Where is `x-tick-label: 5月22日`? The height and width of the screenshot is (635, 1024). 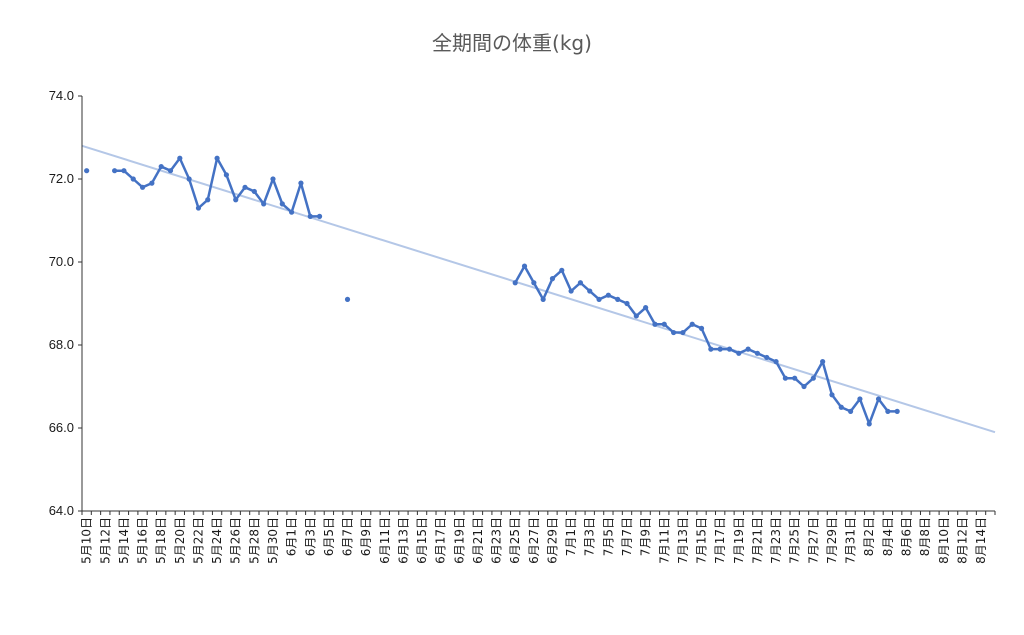 x-tick-label: 5月22日 is located at coordinates (198, 540).